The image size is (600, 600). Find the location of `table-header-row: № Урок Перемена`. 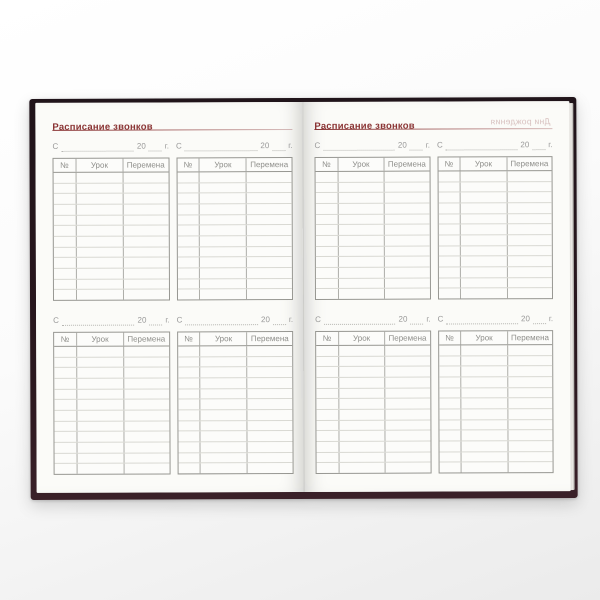

table-header-row: № Урок Перемена is located at coordinates (495, 164).